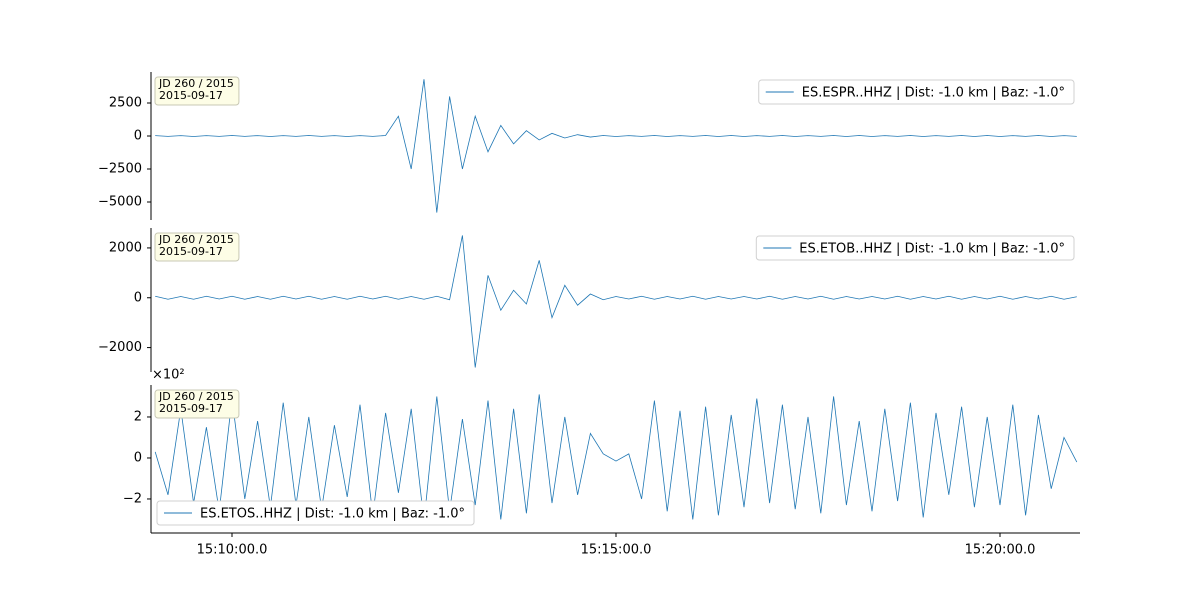 This screenshot has height=600, width=1200. Describe the element at coordinates (232, 550) in the screenshot. I see `x-tick-label: 15:10:00.0` at that location.